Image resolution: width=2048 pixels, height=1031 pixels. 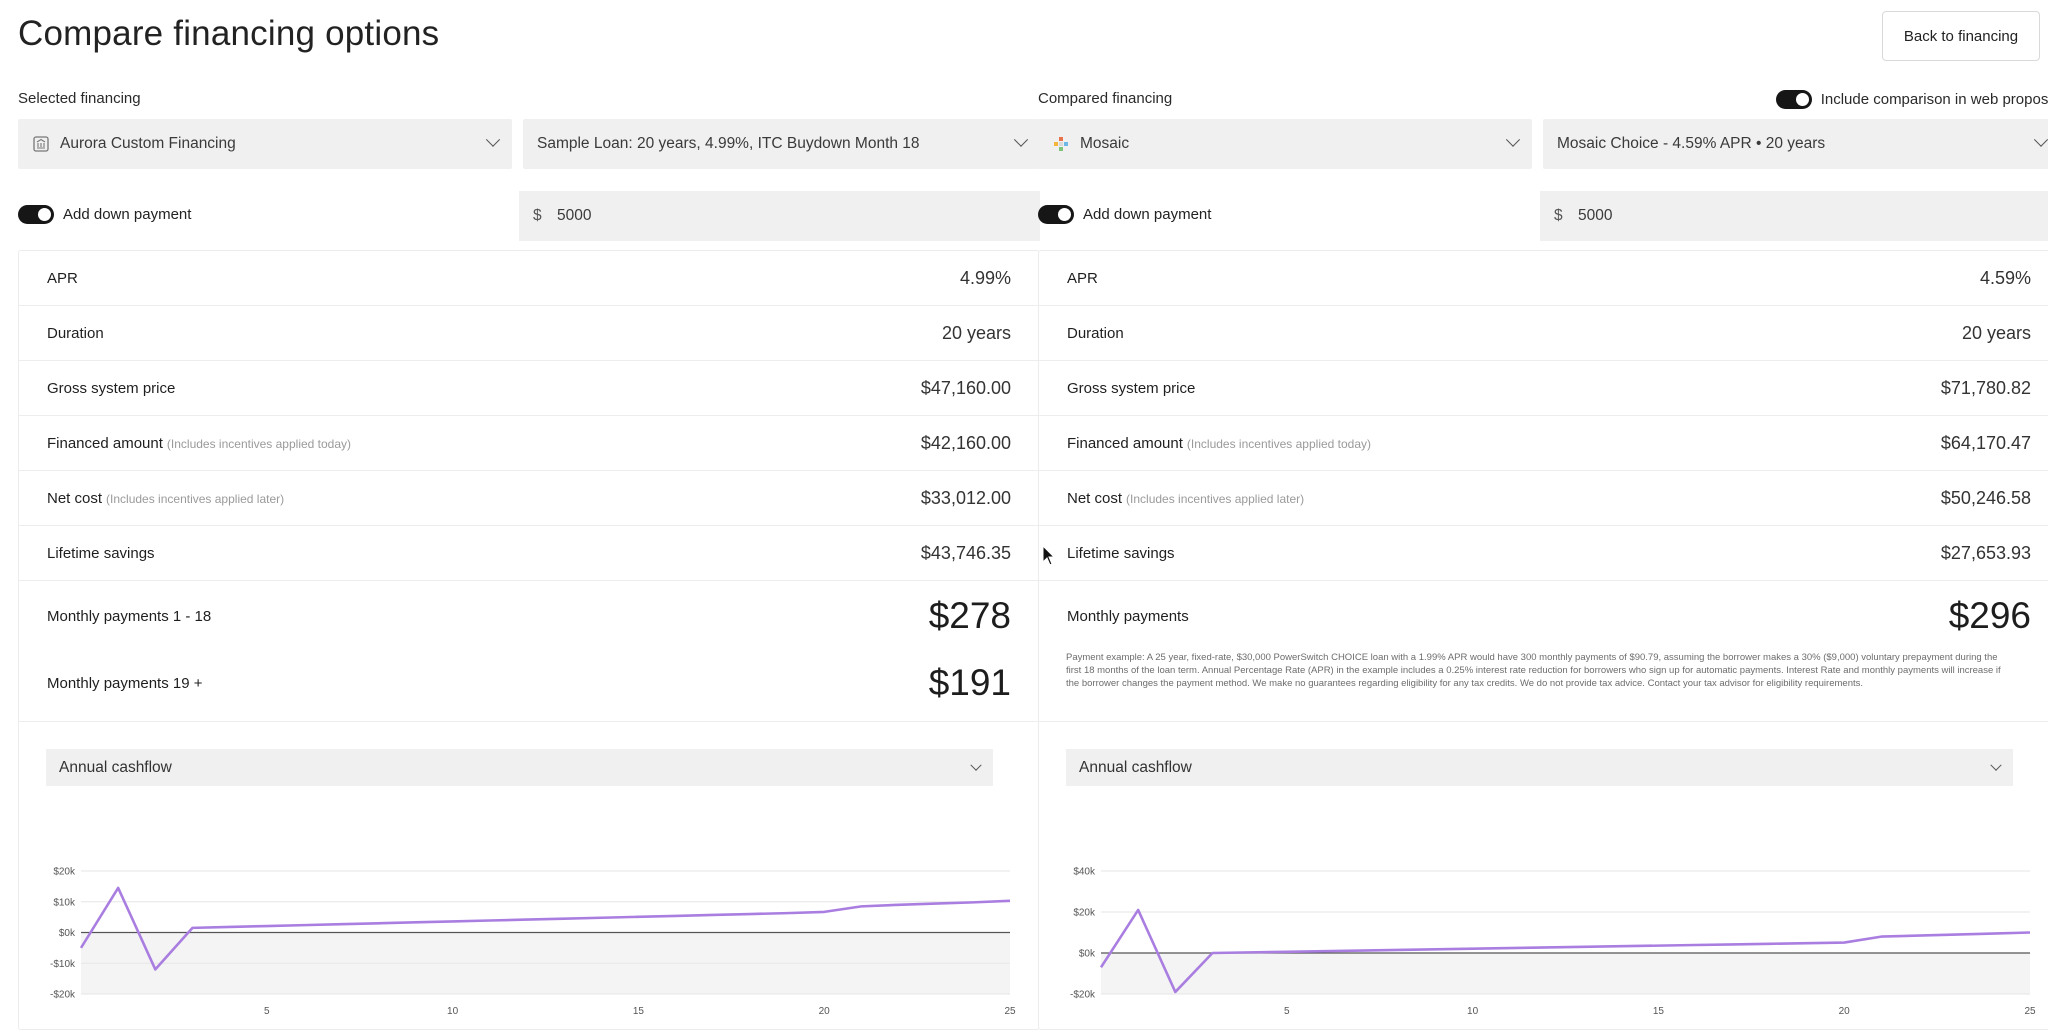 I want to click on row-value: $42,160.00, so click(x=965, y=442).